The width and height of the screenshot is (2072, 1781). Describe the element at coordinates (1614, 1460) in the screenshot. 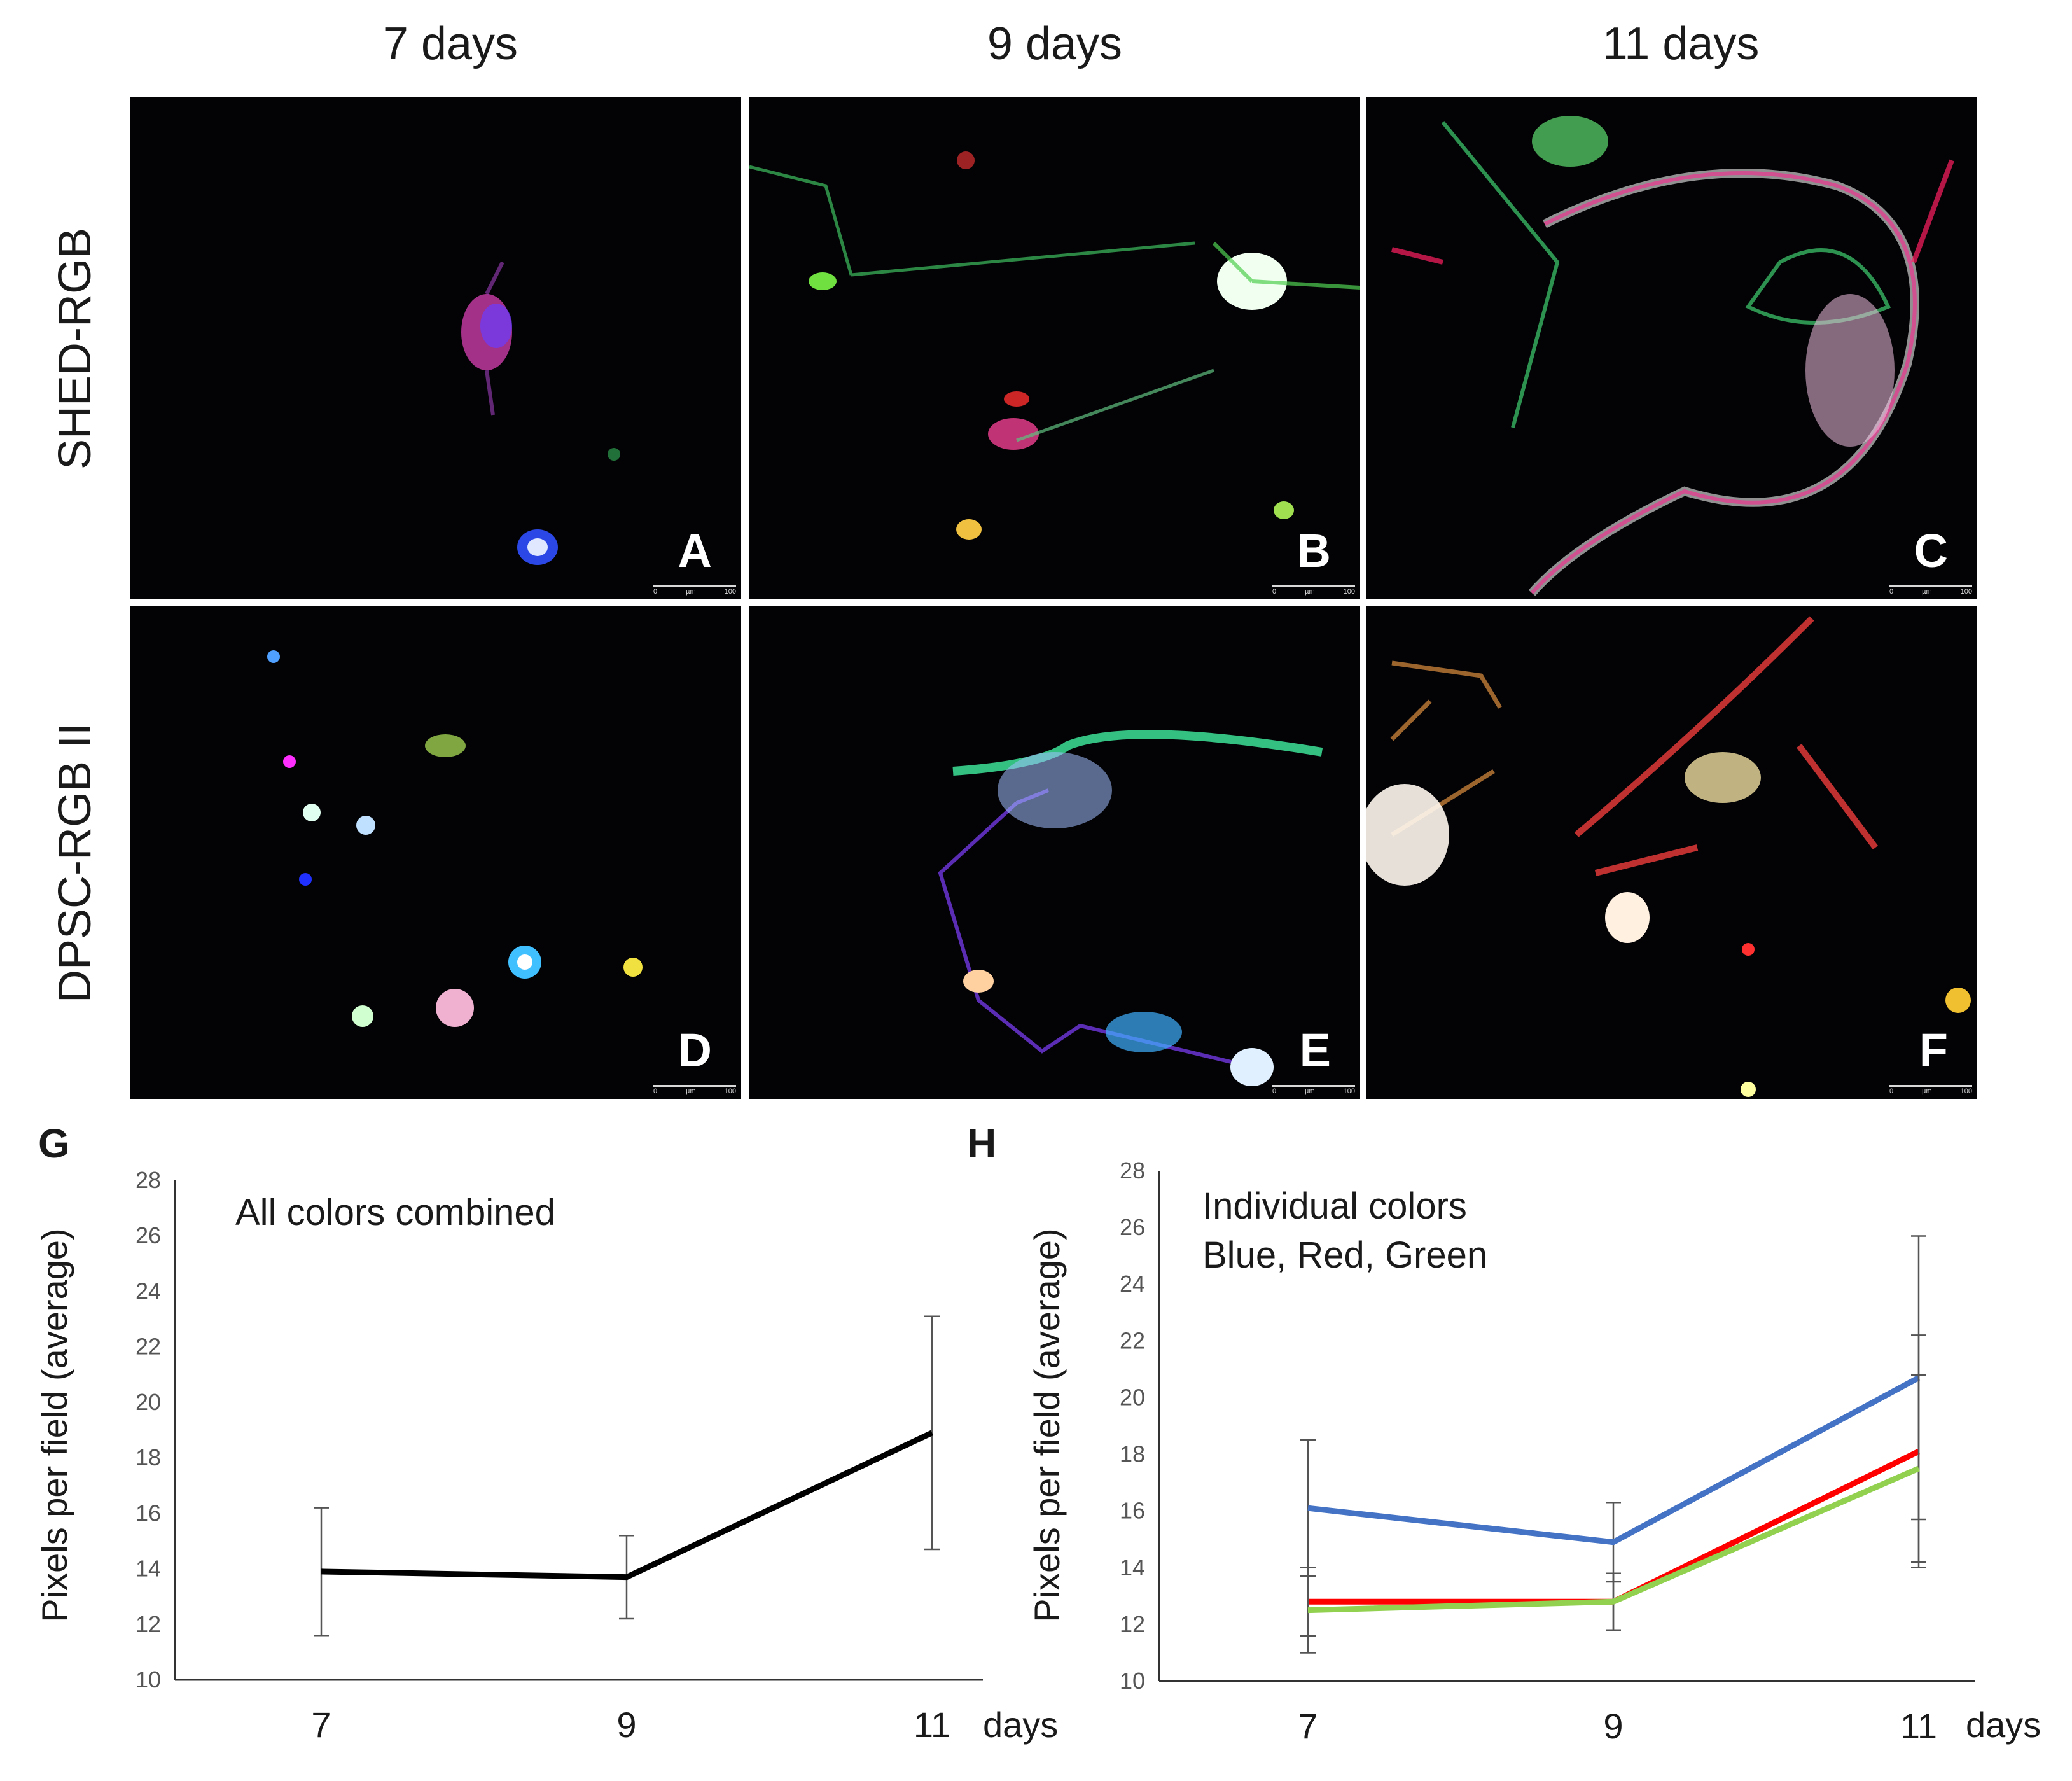

I see `series-line-blue` at that location.